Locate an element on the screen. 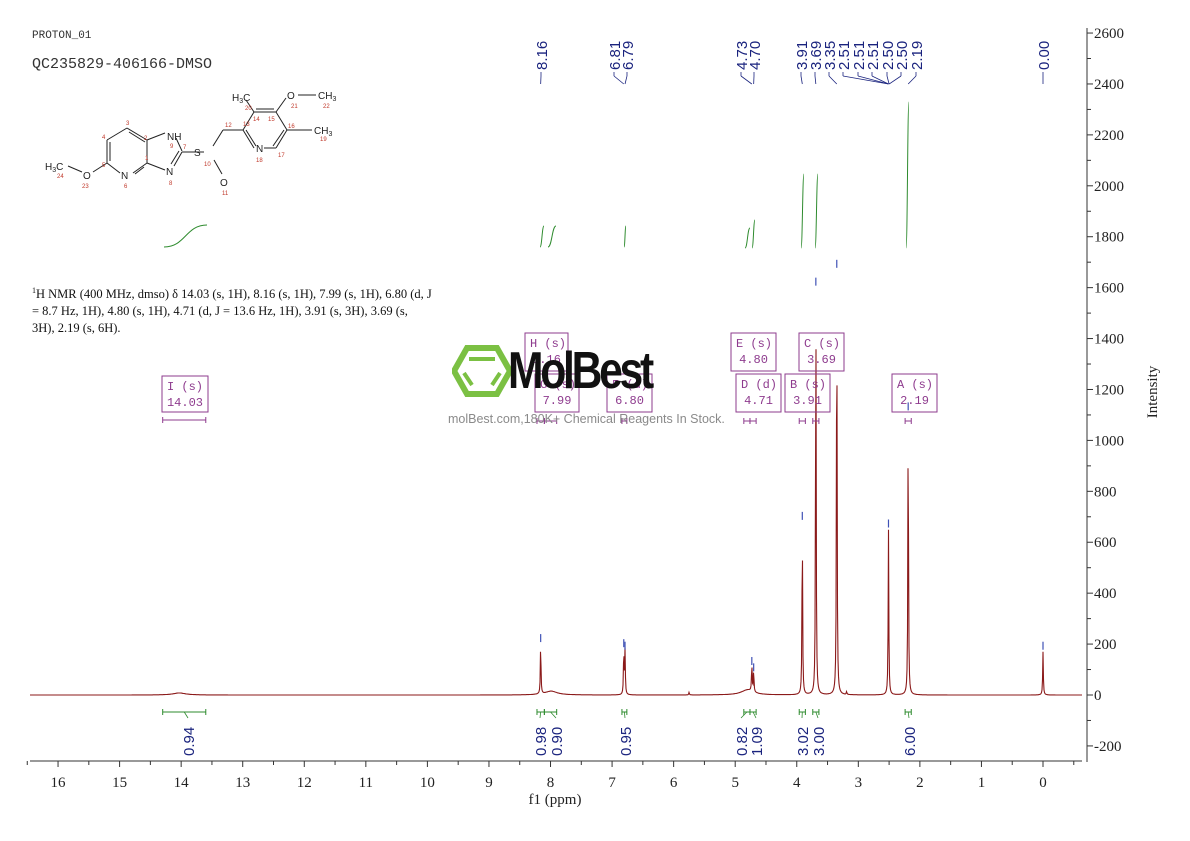 The image size is (1190, 841). svg-text: 7.99 is located at coordinates (557, 401).